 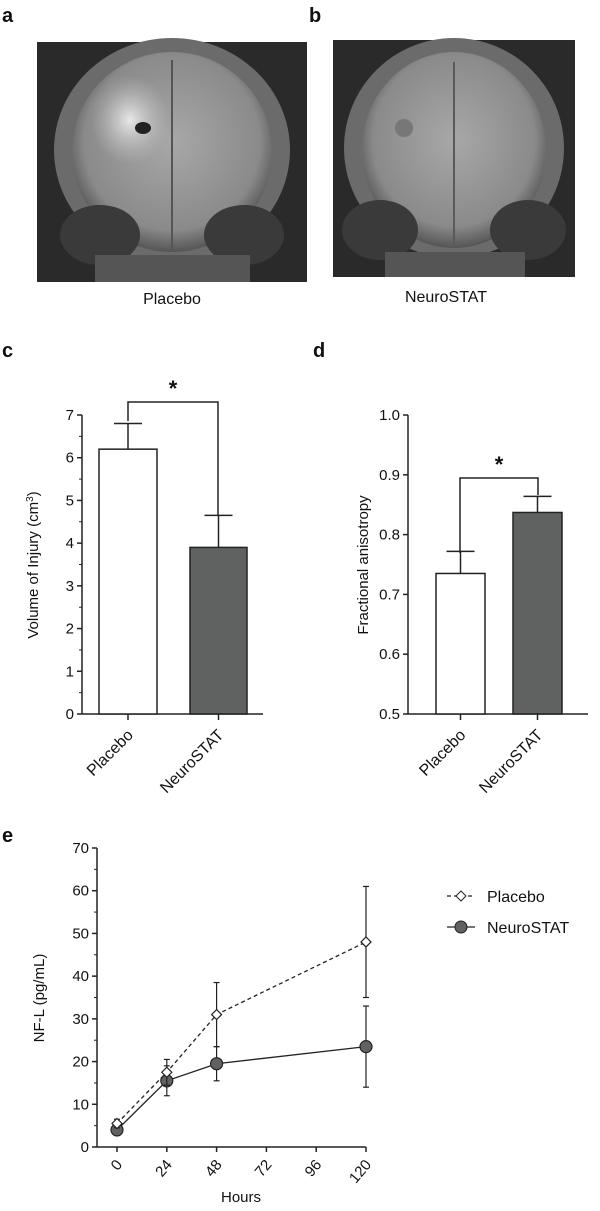 I want to click on x-tick-label: 48, so click(x=214, y=1169).